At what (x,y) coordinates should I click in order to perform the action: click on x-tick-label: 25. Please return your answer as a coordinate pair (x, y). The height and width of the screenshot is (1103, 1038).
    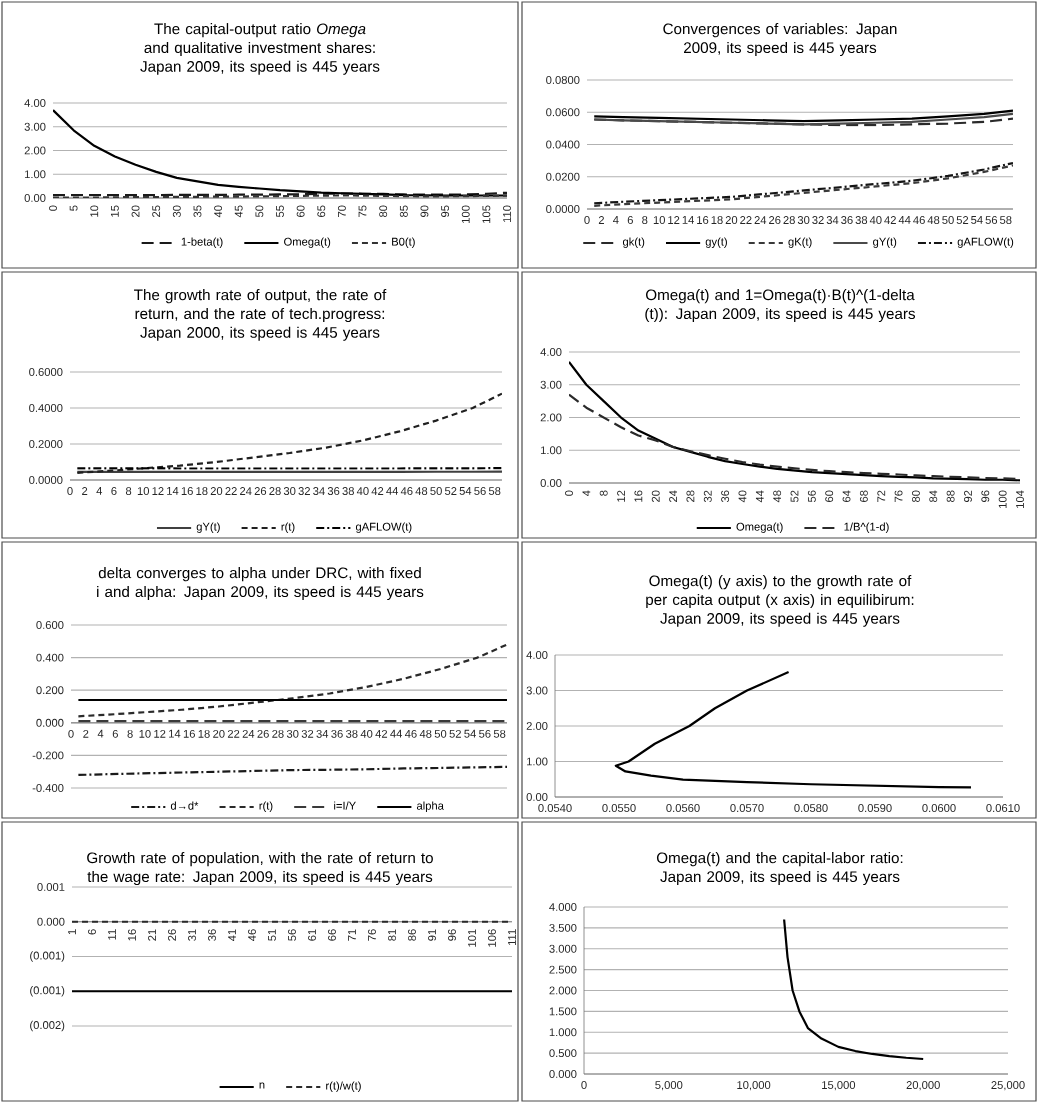
    Looking at the image, I should click on (156, 211).